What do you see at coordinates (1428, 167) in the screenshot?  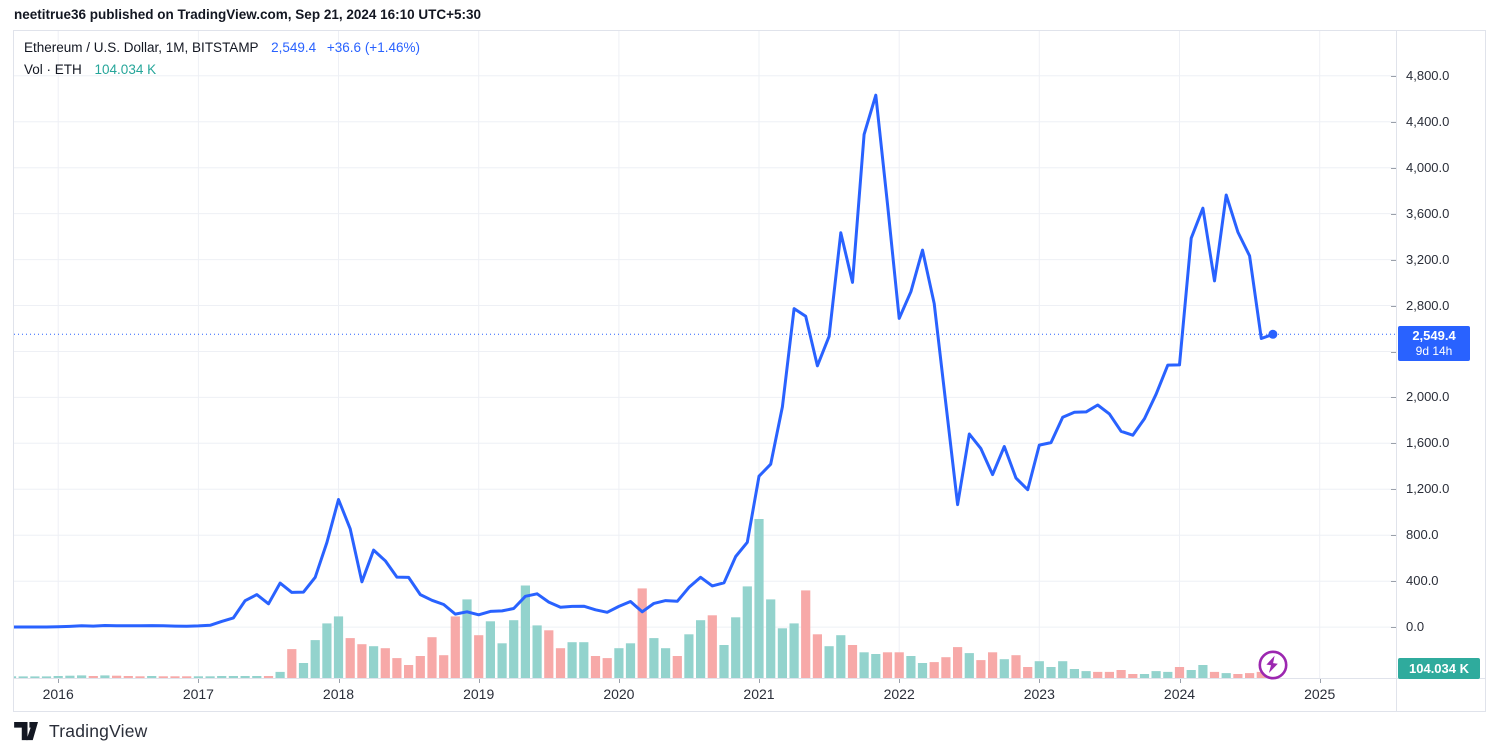 I see `price-axis-label: 4,000.0` at bounding box center [1428, 167].